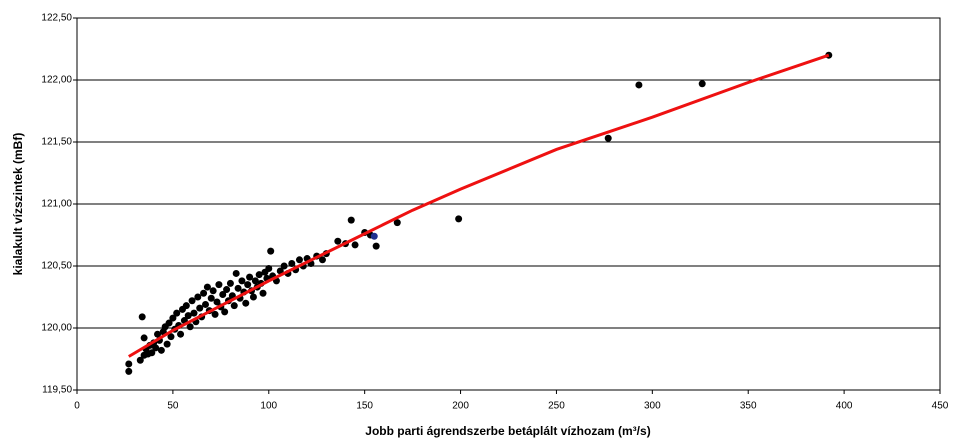 Image resolution: width=957 pixels, height=444 pixels. What do you see at coordinates (173, 406) in the screenshot?
I see `x-tick-label: 50` at bounding box center [173, 406].